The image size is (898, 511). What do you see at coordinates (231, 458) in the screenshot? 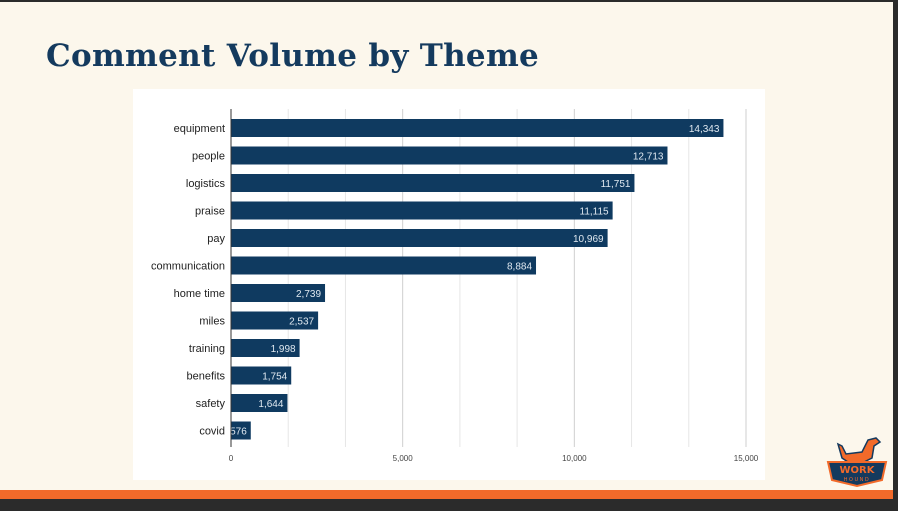
I see `x-tick-label: 0` at bounding box center [231, 458].